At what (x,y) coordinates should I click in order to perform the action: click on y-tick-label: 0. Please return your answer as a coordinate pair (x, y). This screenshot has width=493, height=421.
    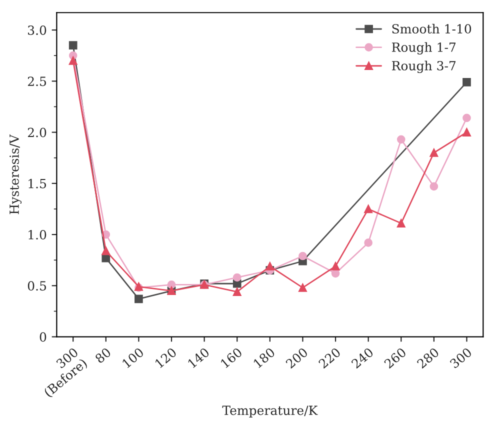
    Looking at the image, I should click on (43, 337).